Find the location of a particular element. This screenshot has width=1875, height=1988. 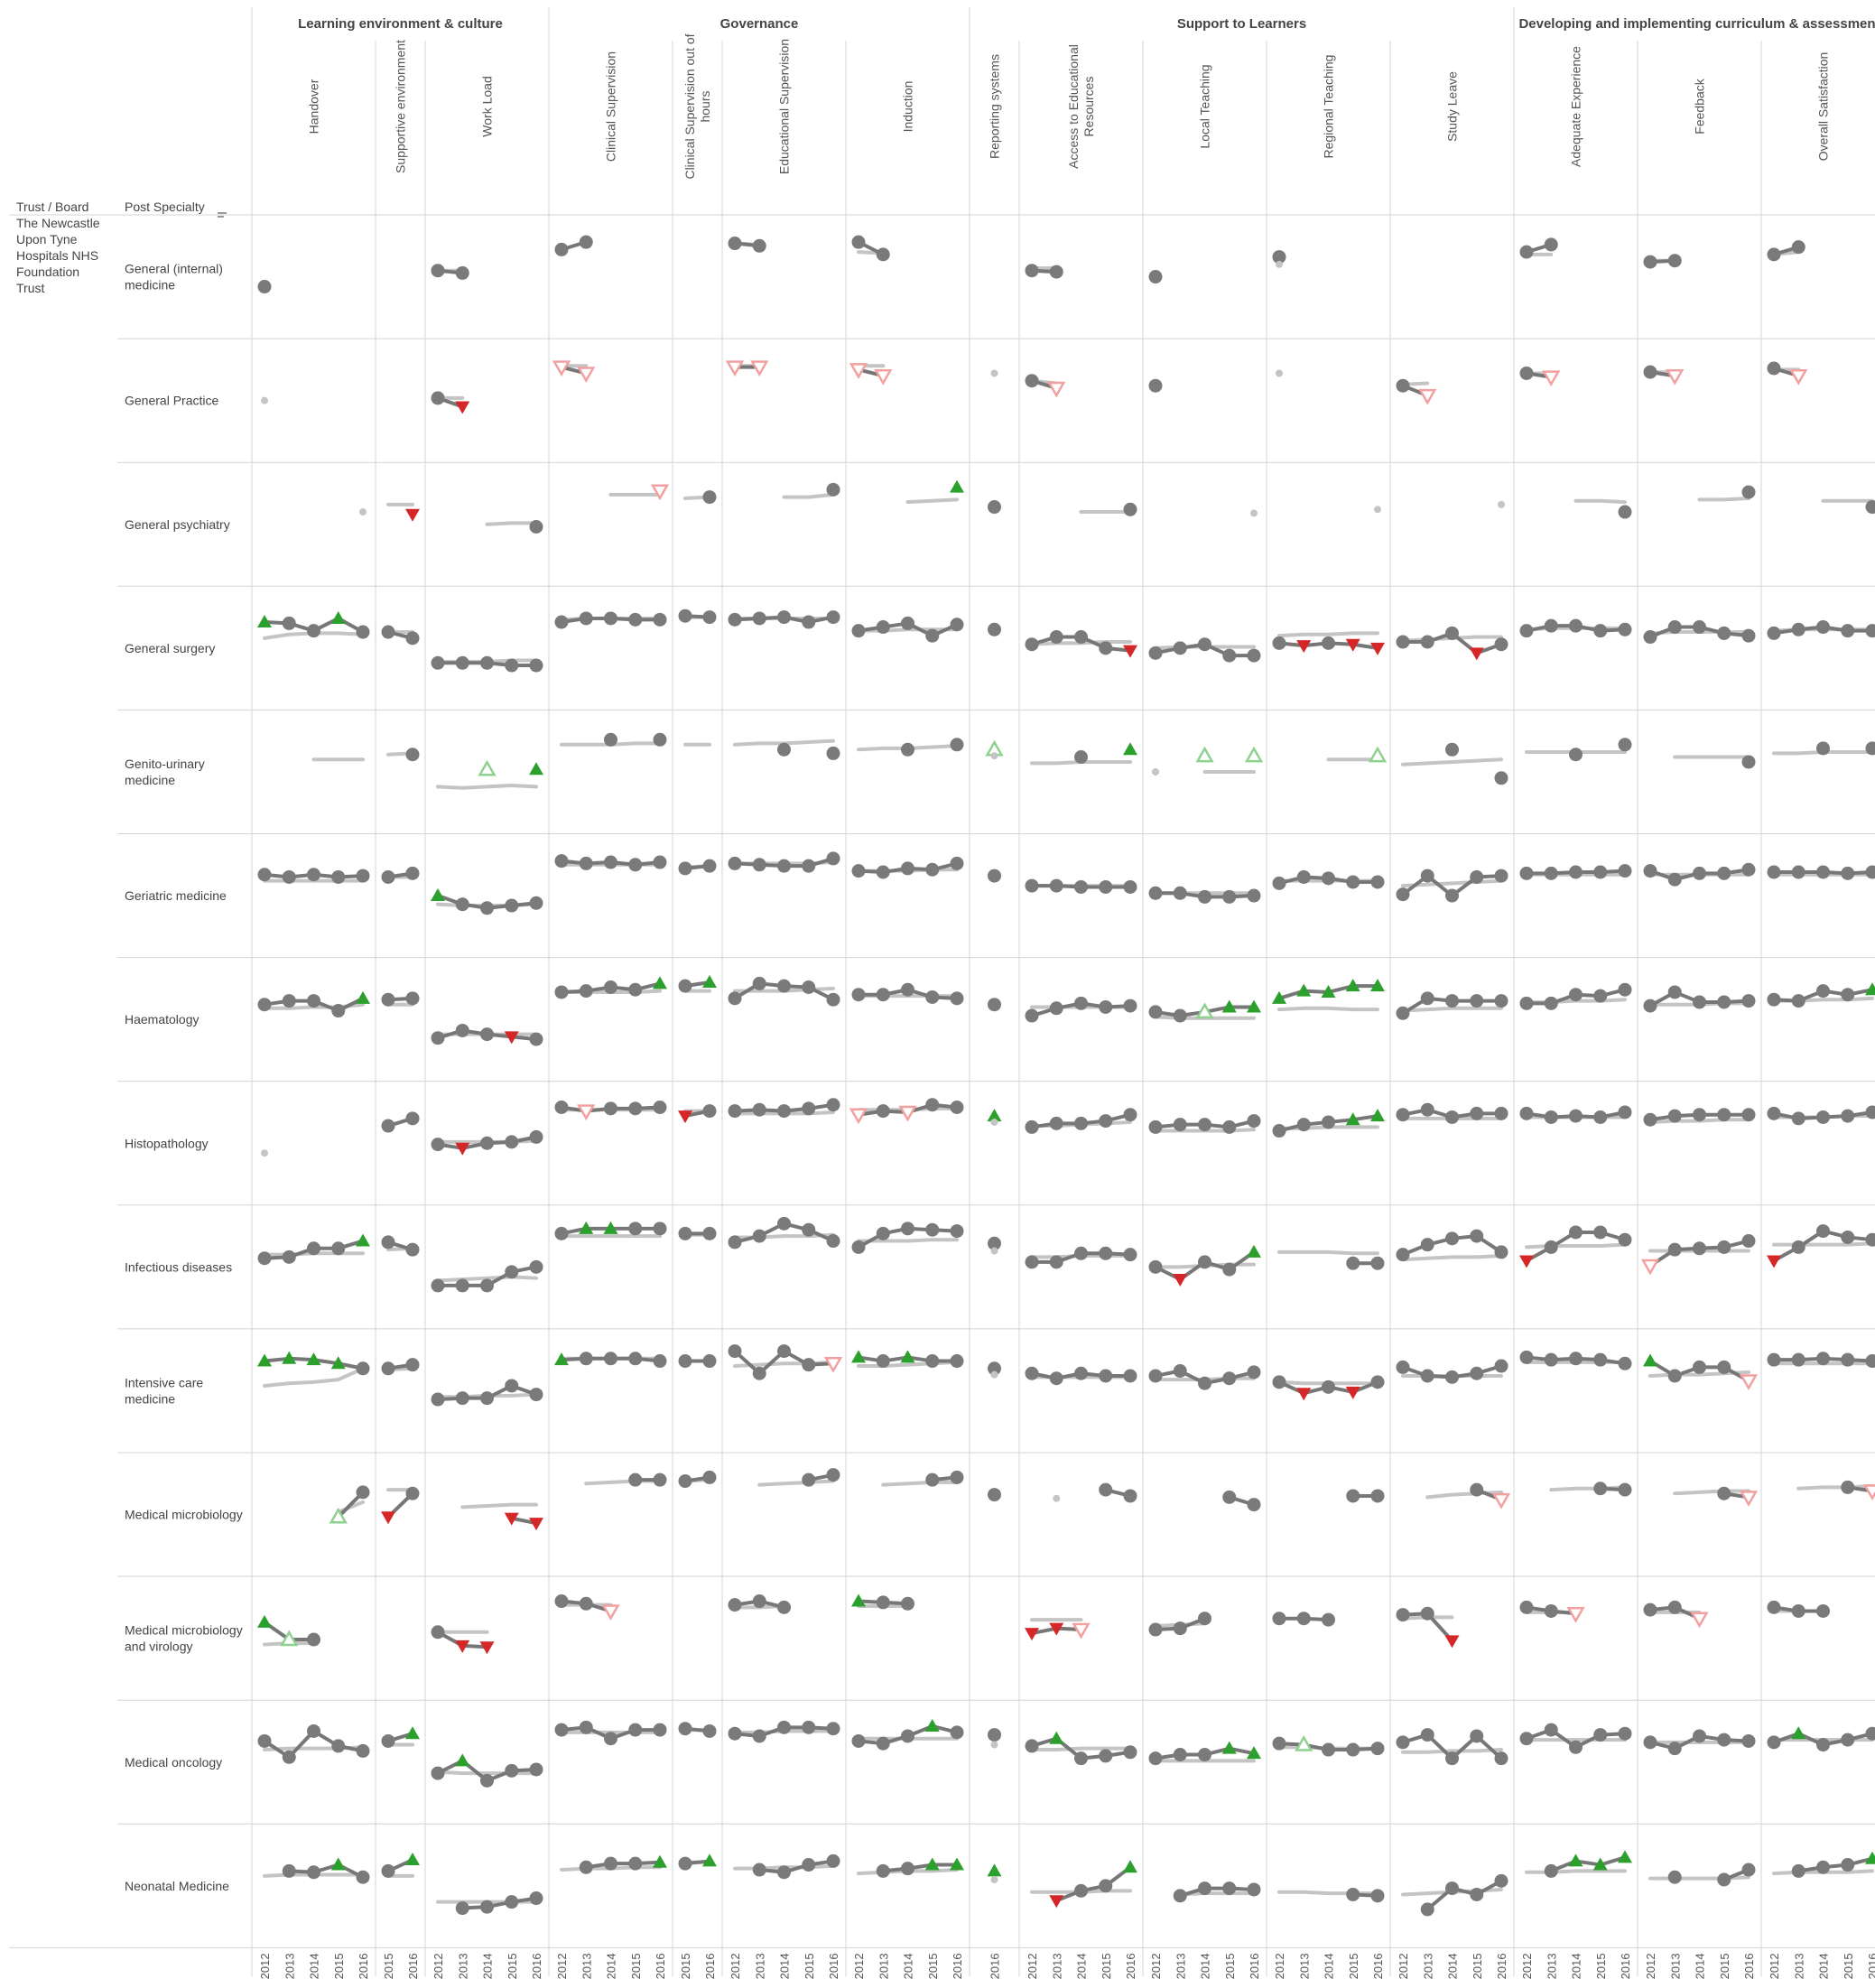

year-tick-label: 2013 is located at coordinates (759, 1966).